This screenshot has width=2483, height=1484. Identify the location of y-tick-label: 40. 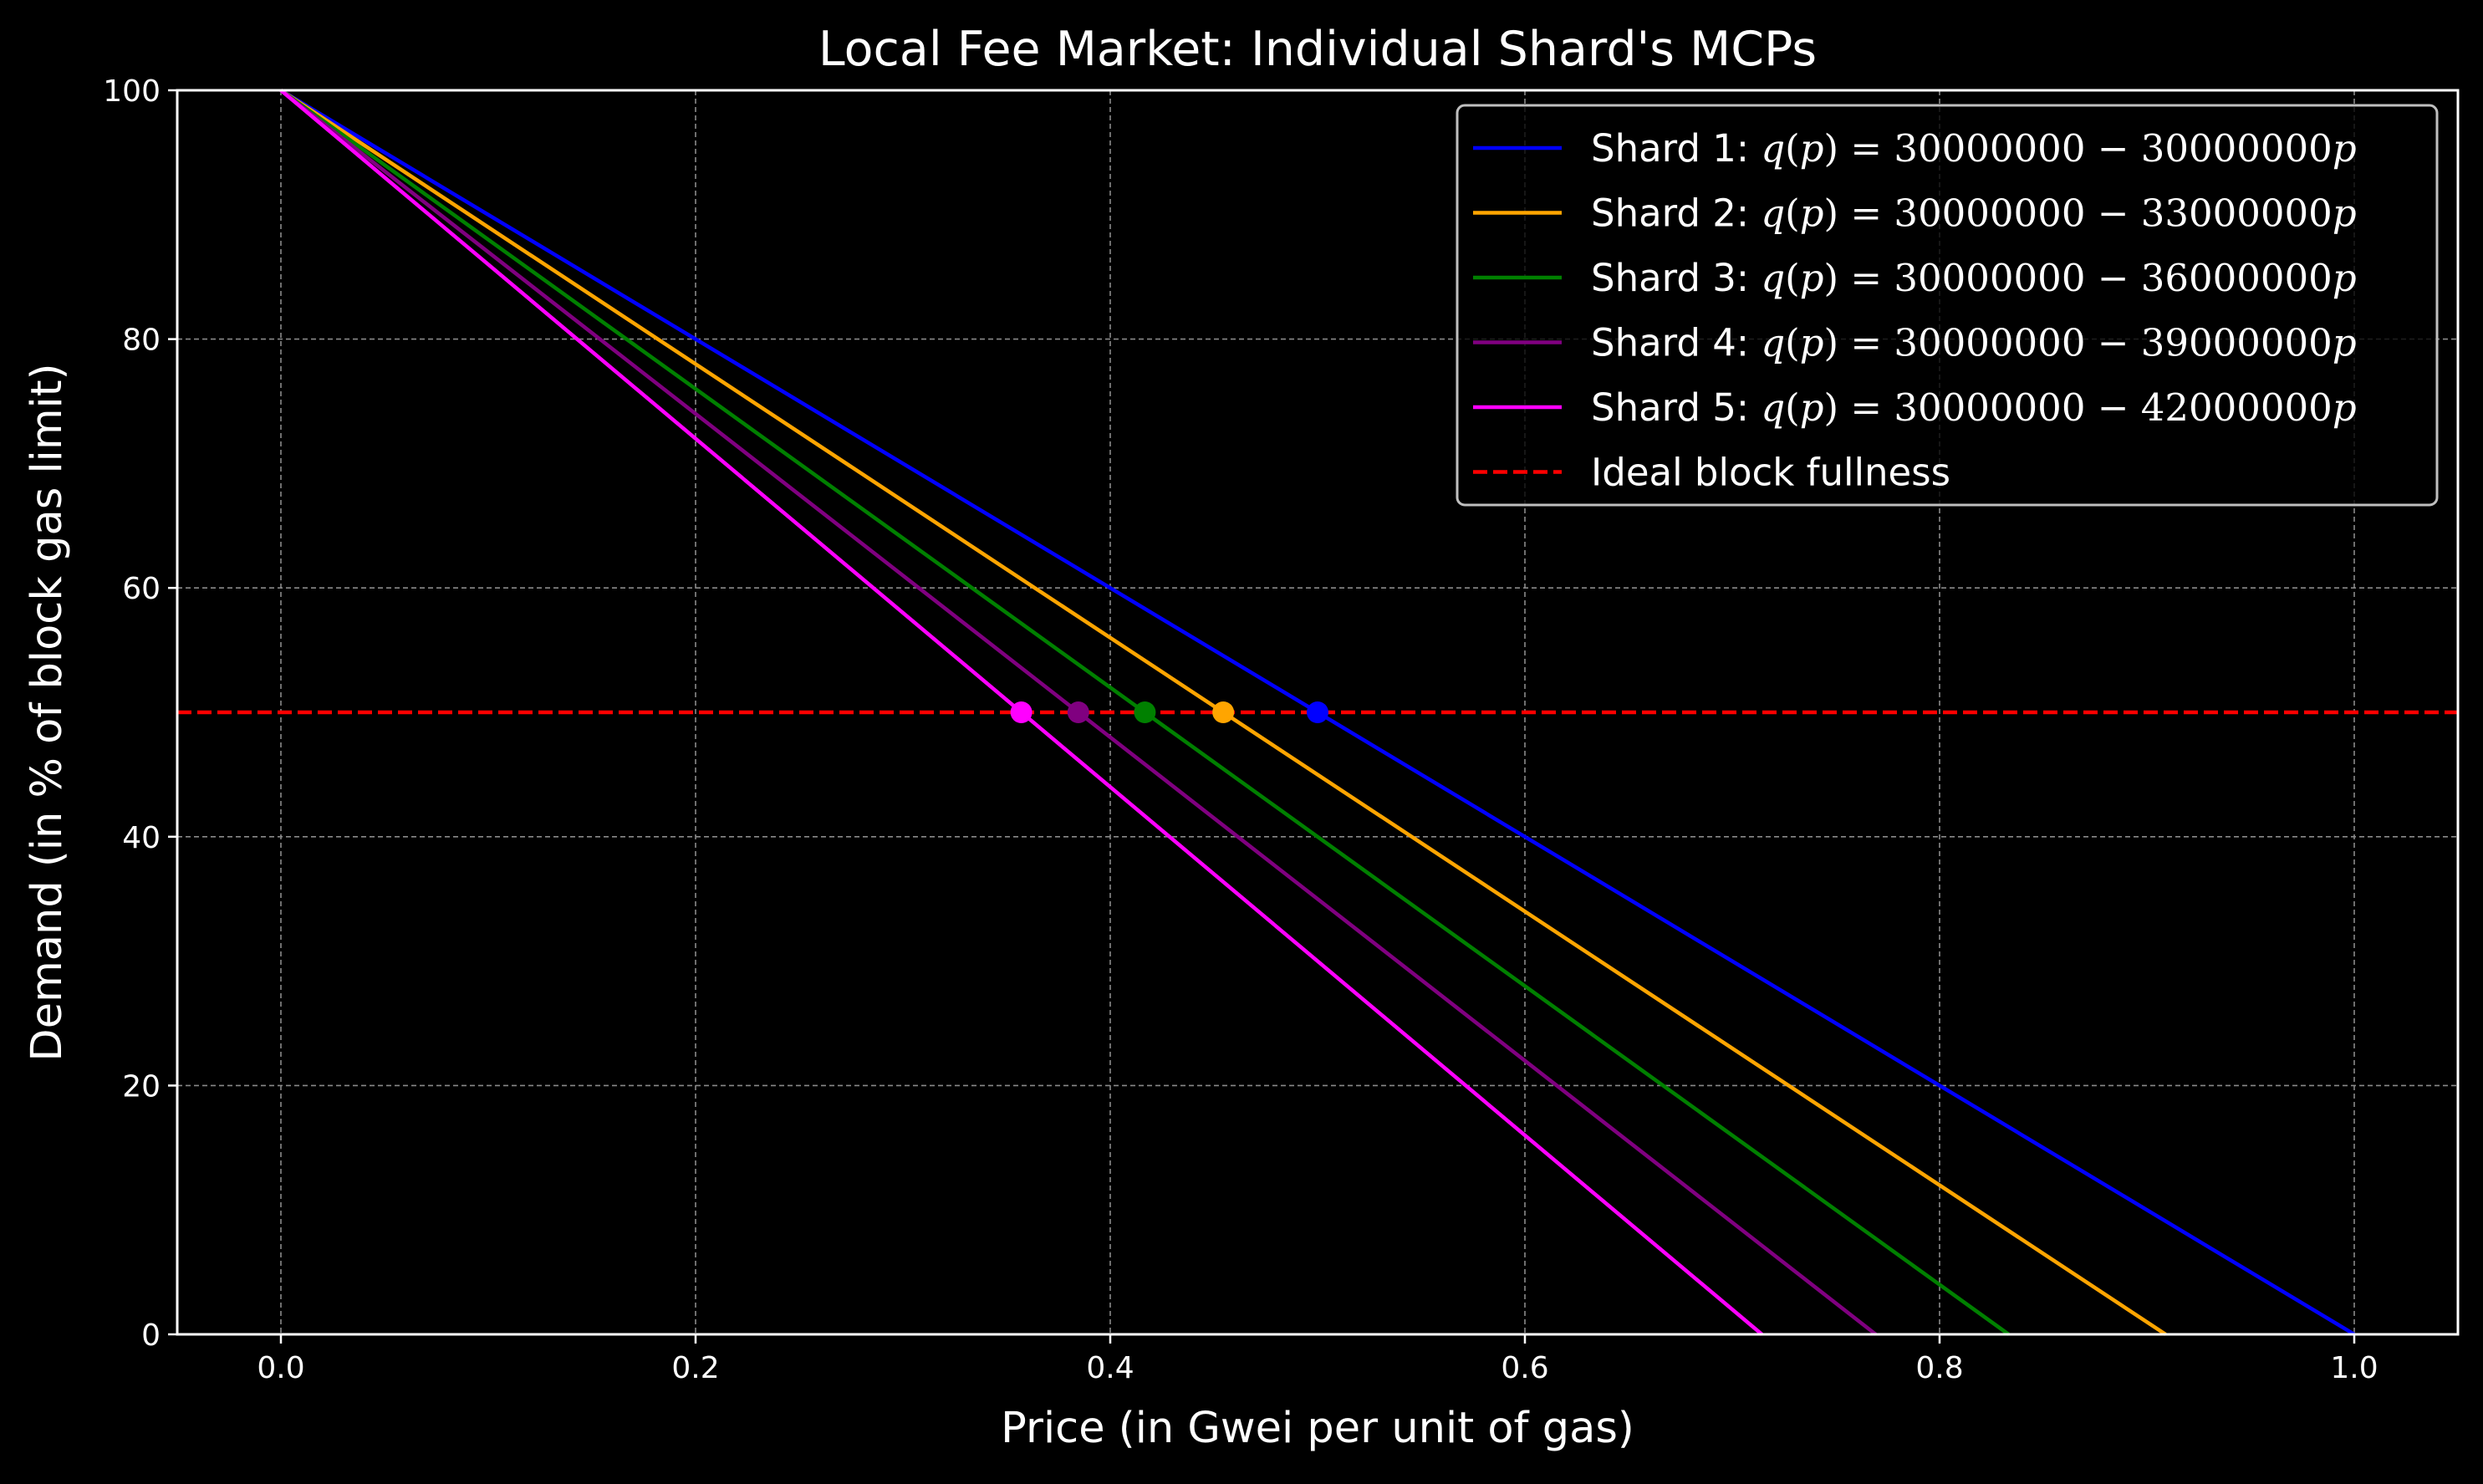
(141, 838).